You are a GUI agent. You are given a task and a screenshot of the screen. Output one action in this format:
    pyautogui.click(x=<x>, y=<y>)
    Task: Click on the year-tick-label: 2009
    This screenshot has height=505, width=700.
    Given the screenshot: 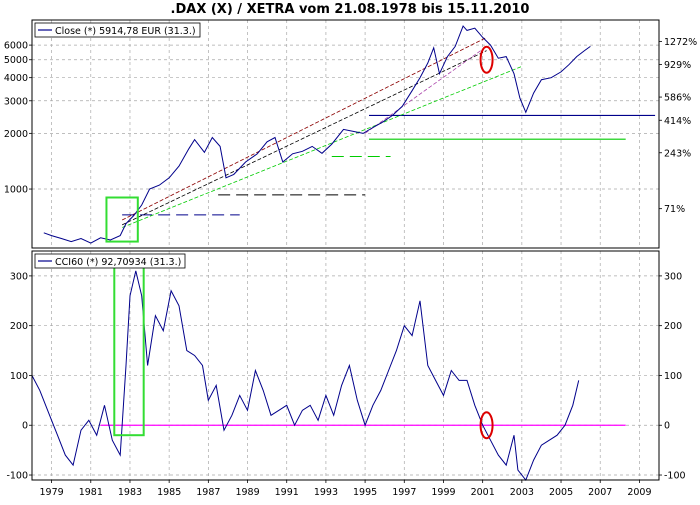 What is the action you would take?
    pyautogui.click(x=639, y=492)
    